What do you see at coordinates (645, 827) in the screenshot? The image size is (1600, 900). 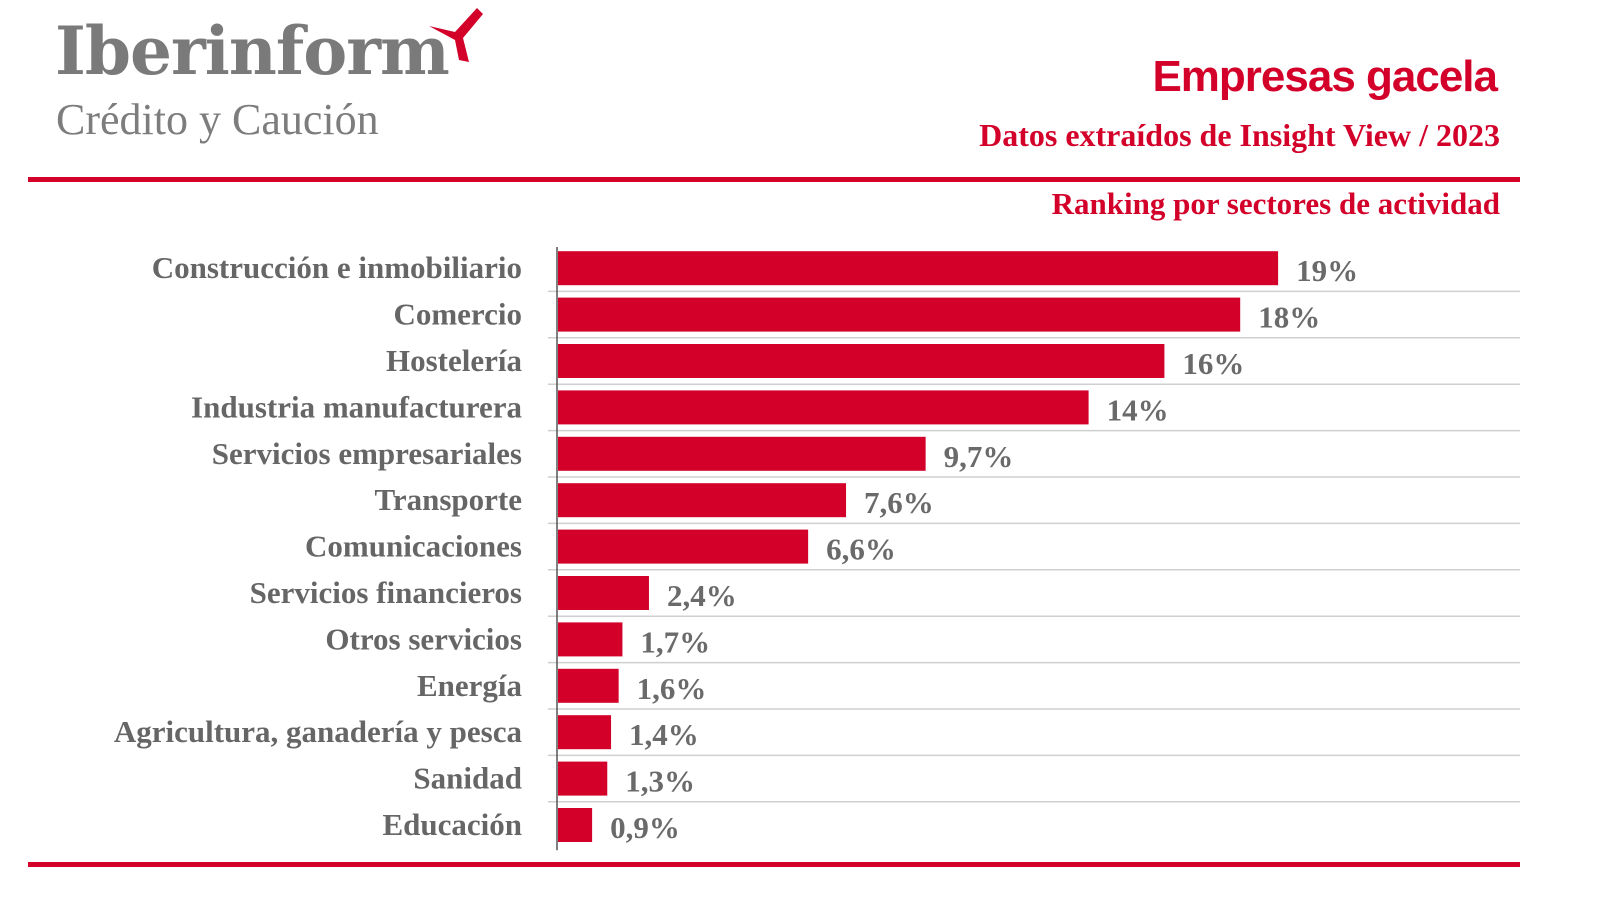 I see `value-label: 0,9%` at bounding box center [645, 827].